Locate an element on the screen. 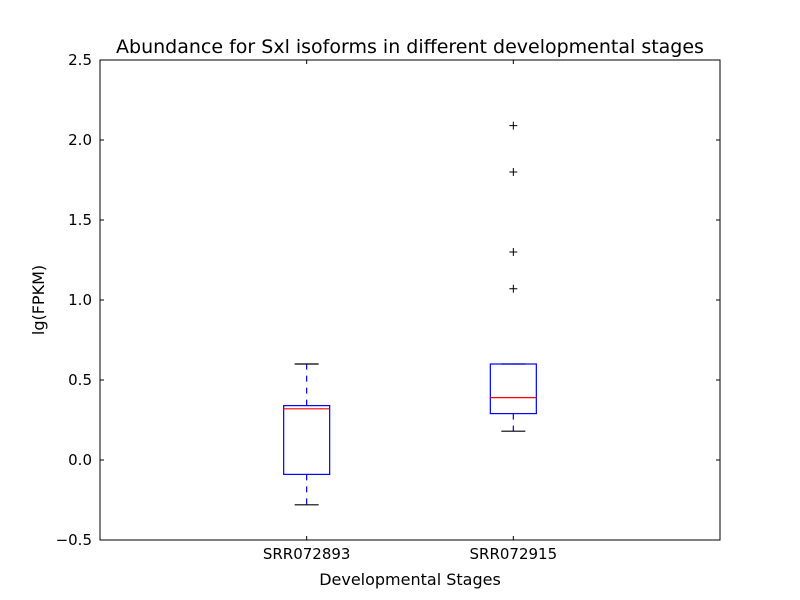 The height and width of the screenshot is (600, 800). x-tick-label: SRR072893 is located at coordinates (307, 554).